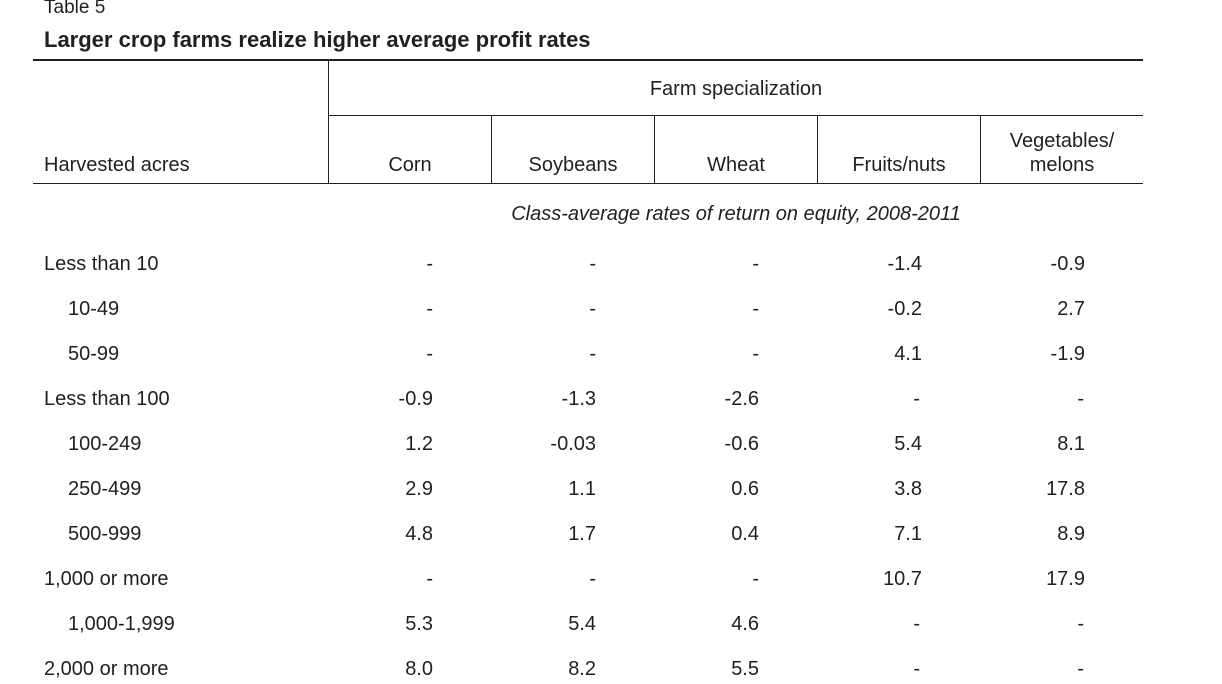 The image size is (1222, 684). What do you see at coordinates (611, 444) in the screenshot?
I see `table-row: 100-249 1.2 -0.03 -0.6 5.4 8.1` at bounding box center [611, 444].